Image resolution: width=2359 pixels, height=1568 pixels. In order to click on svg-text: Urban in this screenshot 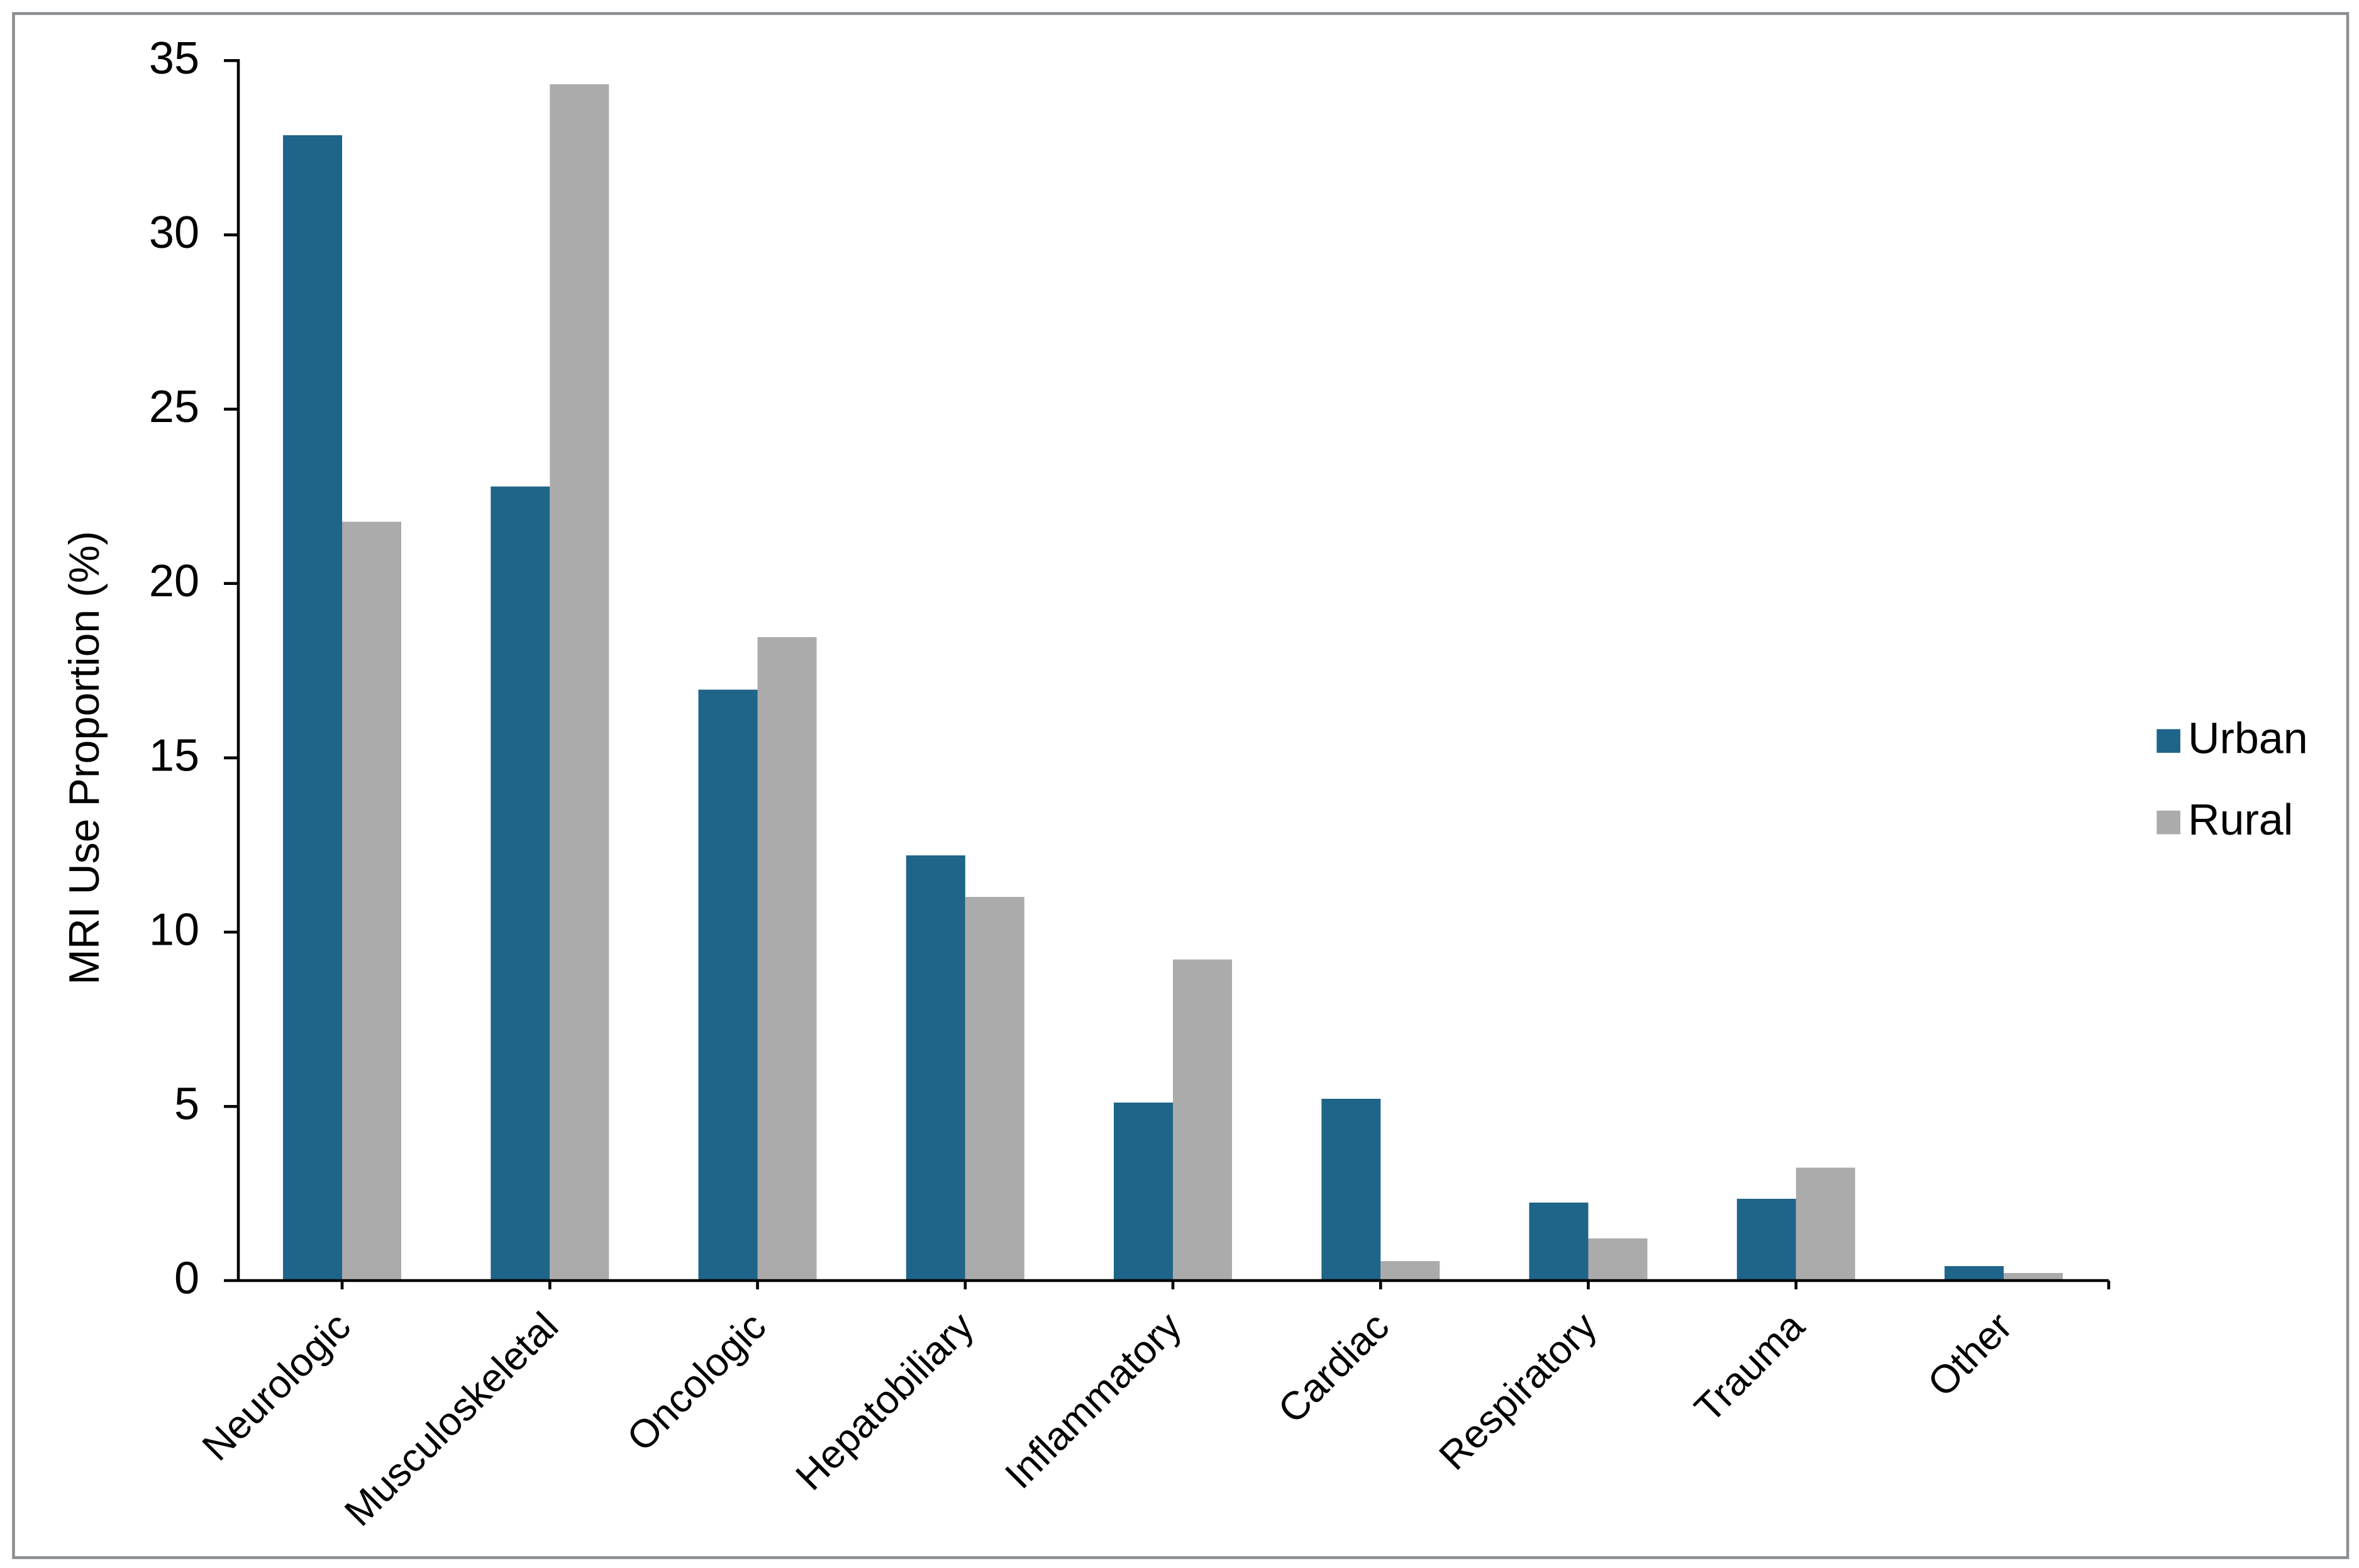, I will do `click(2248, 738)`.